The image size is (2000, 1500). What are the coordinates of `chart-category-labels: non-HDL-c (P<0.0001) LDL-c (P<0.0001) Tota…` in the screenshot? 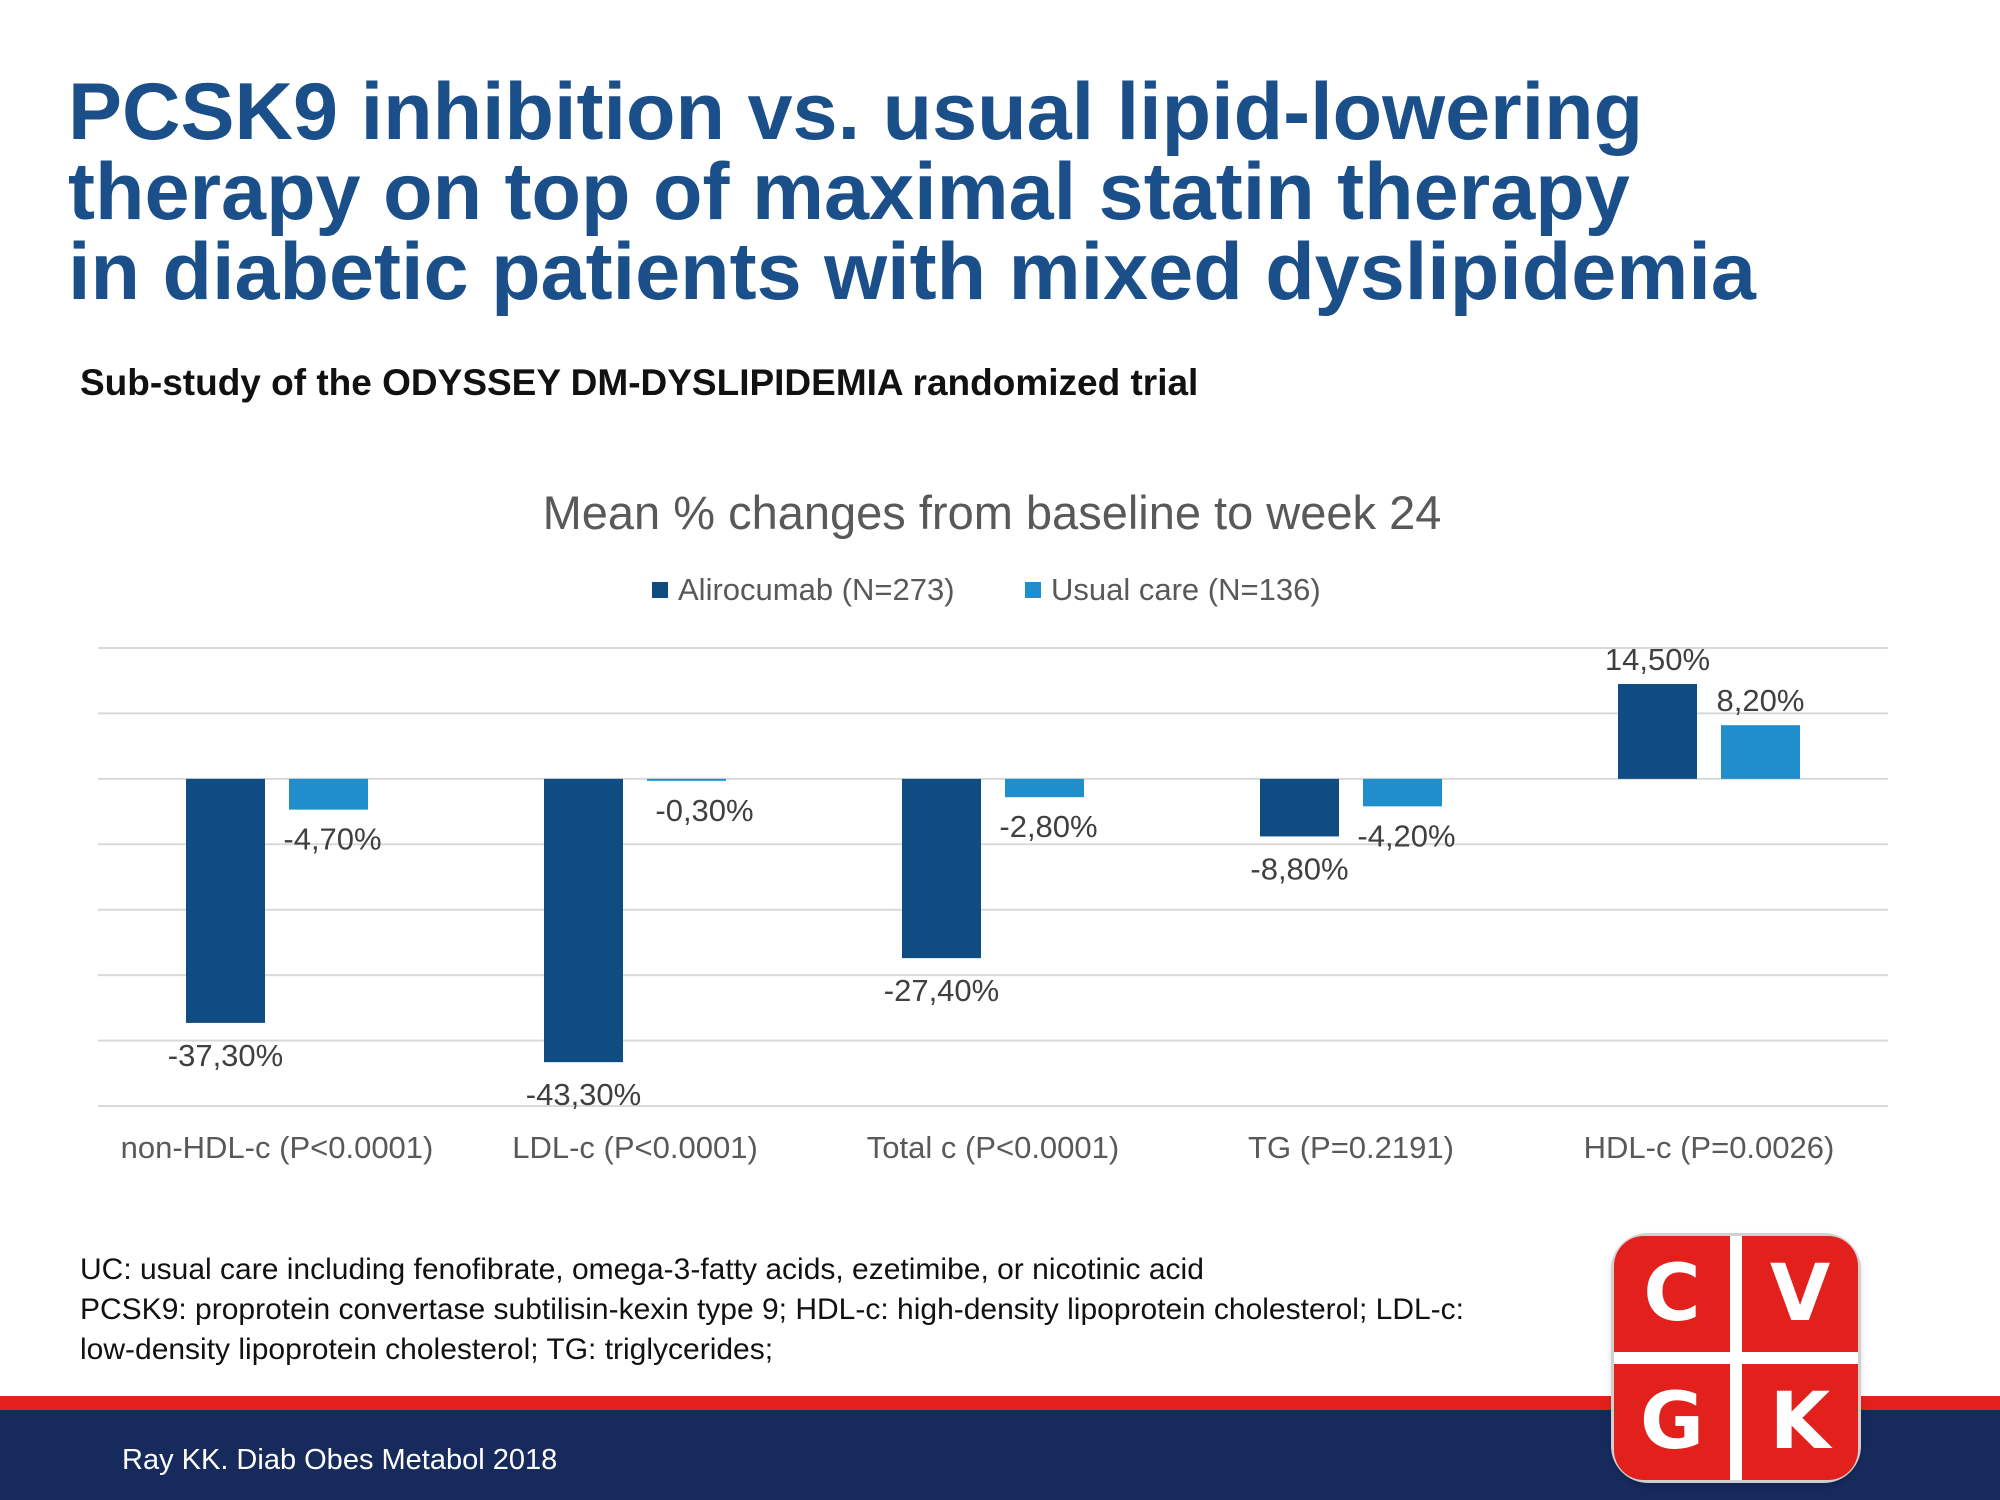 It's located at (978, 1147).